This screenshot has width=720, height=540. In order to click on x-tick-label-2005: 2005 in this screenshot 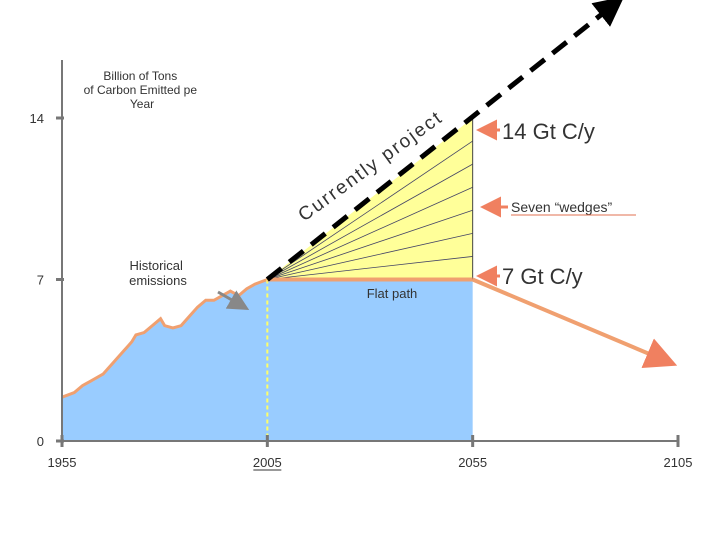, I will do `click(267, 462)`.